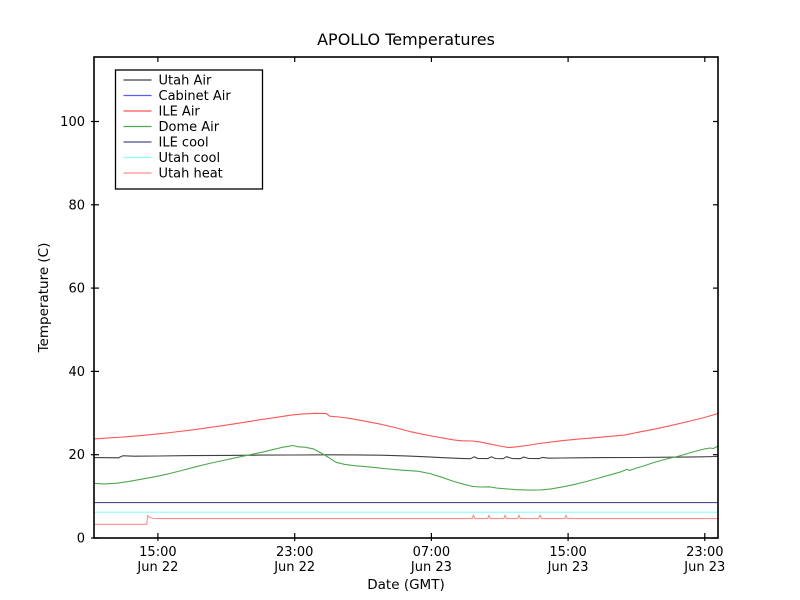 Image resolution: width=800 pixels, height=600 pixels. Describe the element at coordinates (184, 143) in the screenshot. I see `legend-label-ile-cool: ILE cool` at that location.